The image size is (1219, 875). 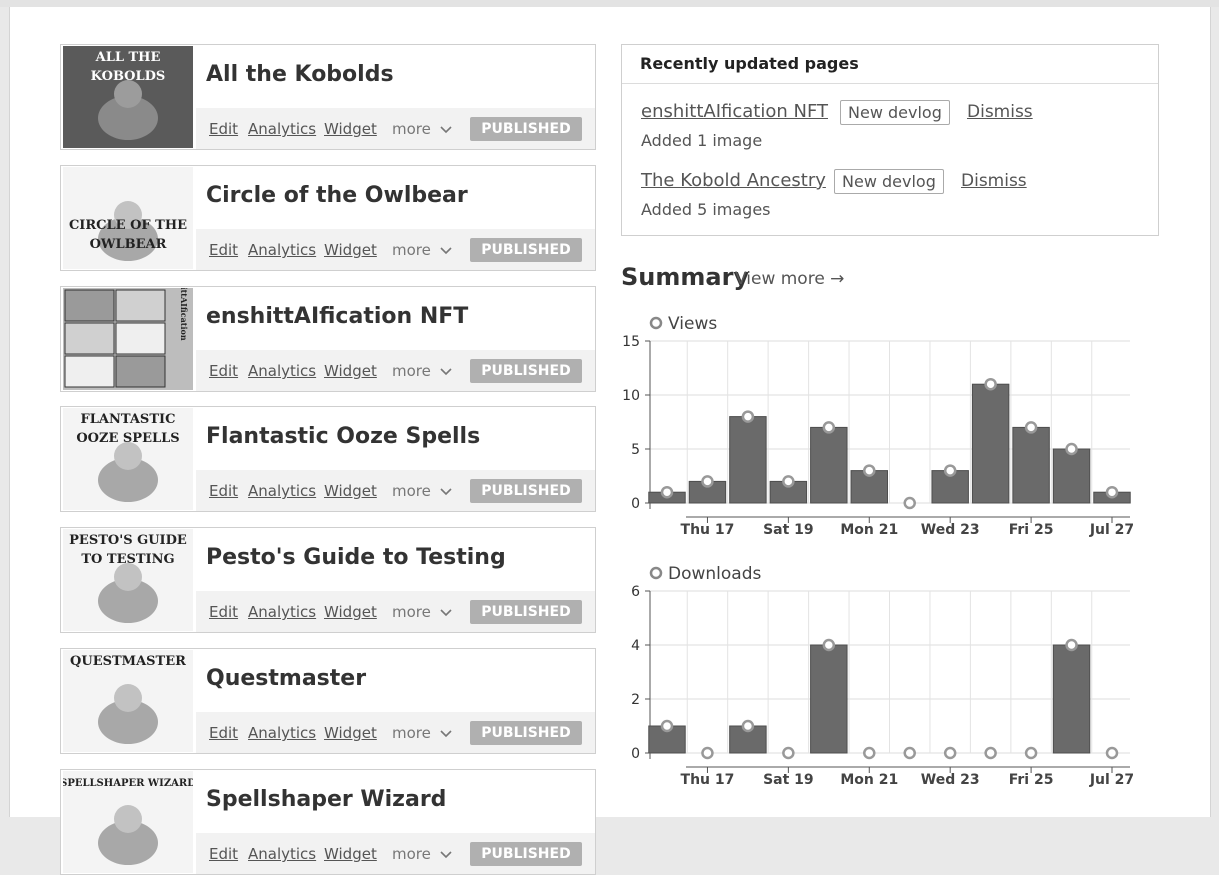 What do you see at coordinates (708, 529) in the screenshot?
I see `x-tick-label: Thu 17` at bounding box center [708, 529].